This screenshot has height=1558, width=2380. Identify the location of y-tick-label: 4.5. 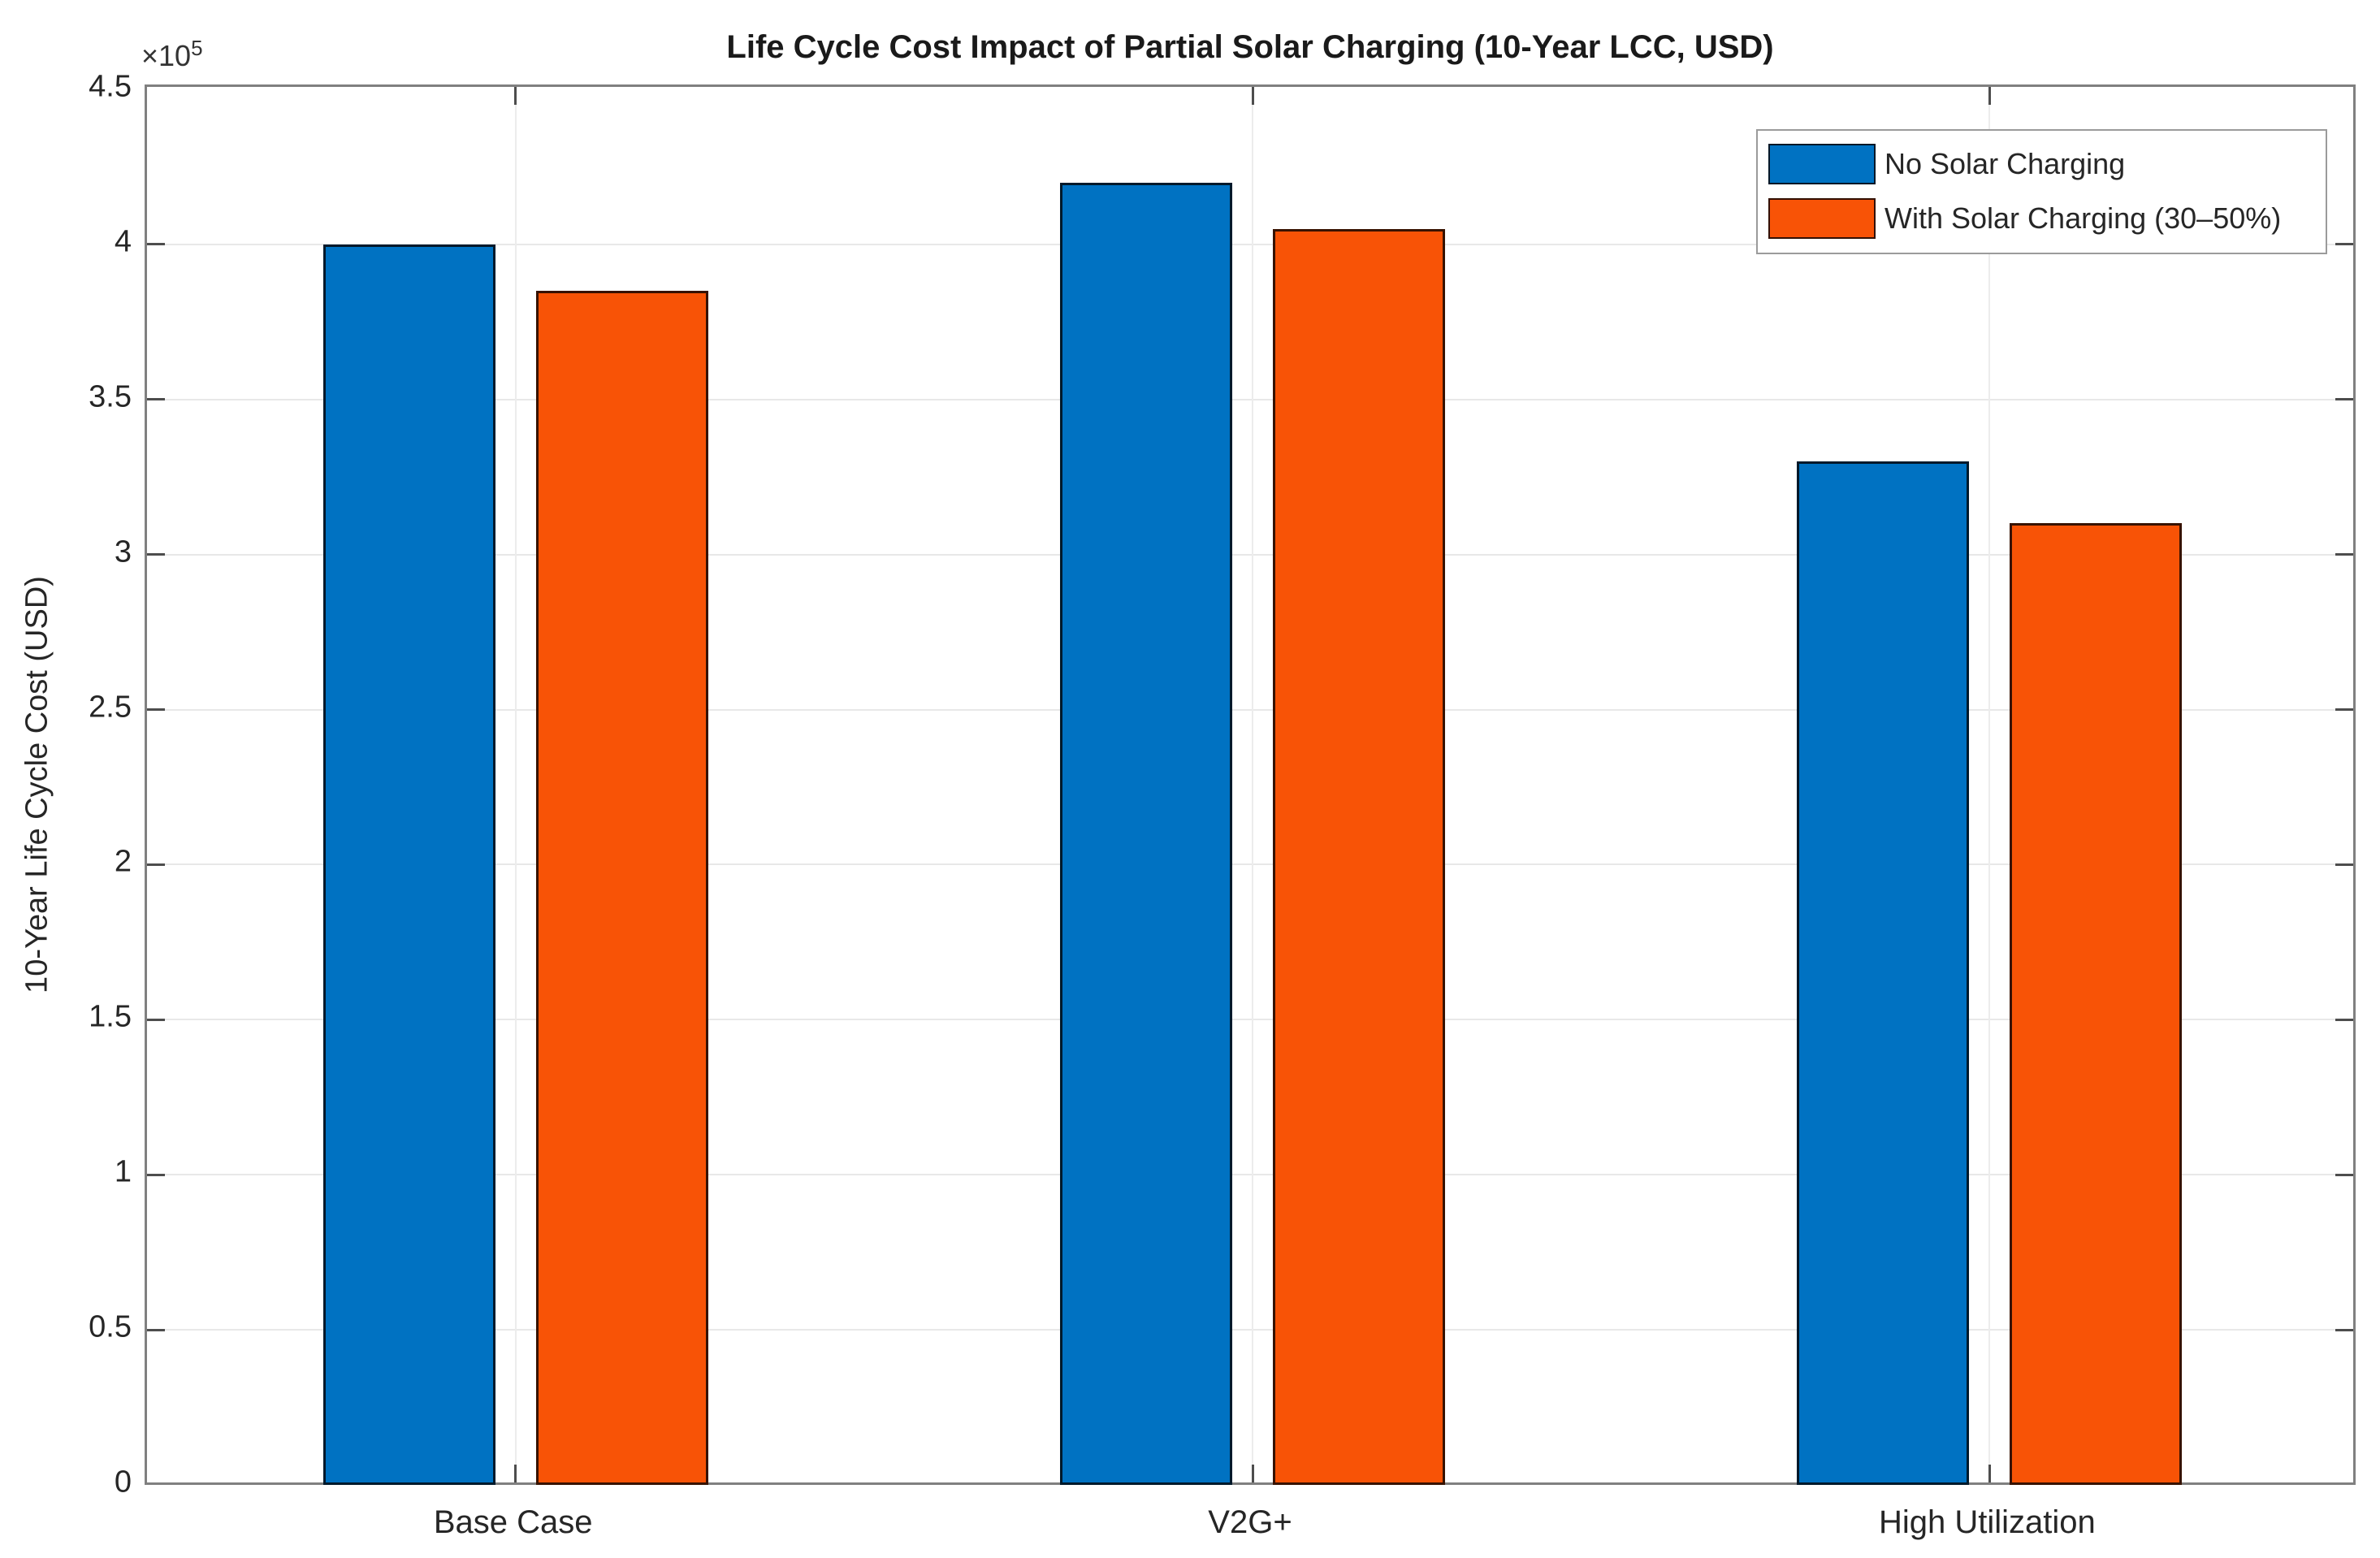
(111, 86).